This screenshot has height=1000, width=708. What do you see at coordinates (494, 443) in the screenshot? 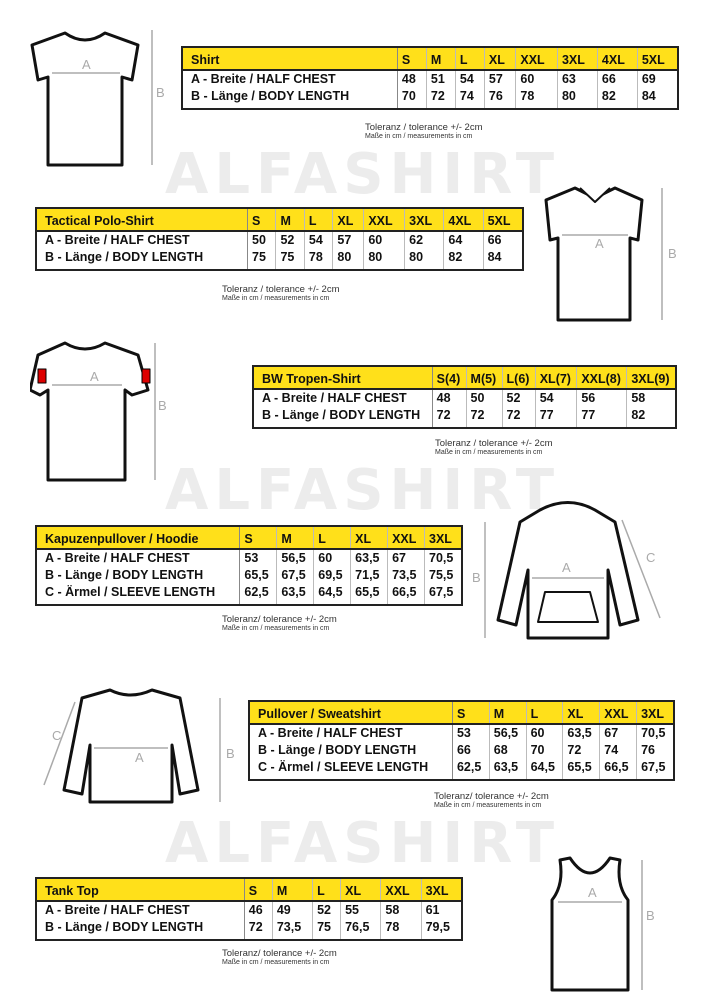
I see `tolerance-text: Toleranz / tolerance +/- 2cm` at bounding box center [494, 443].